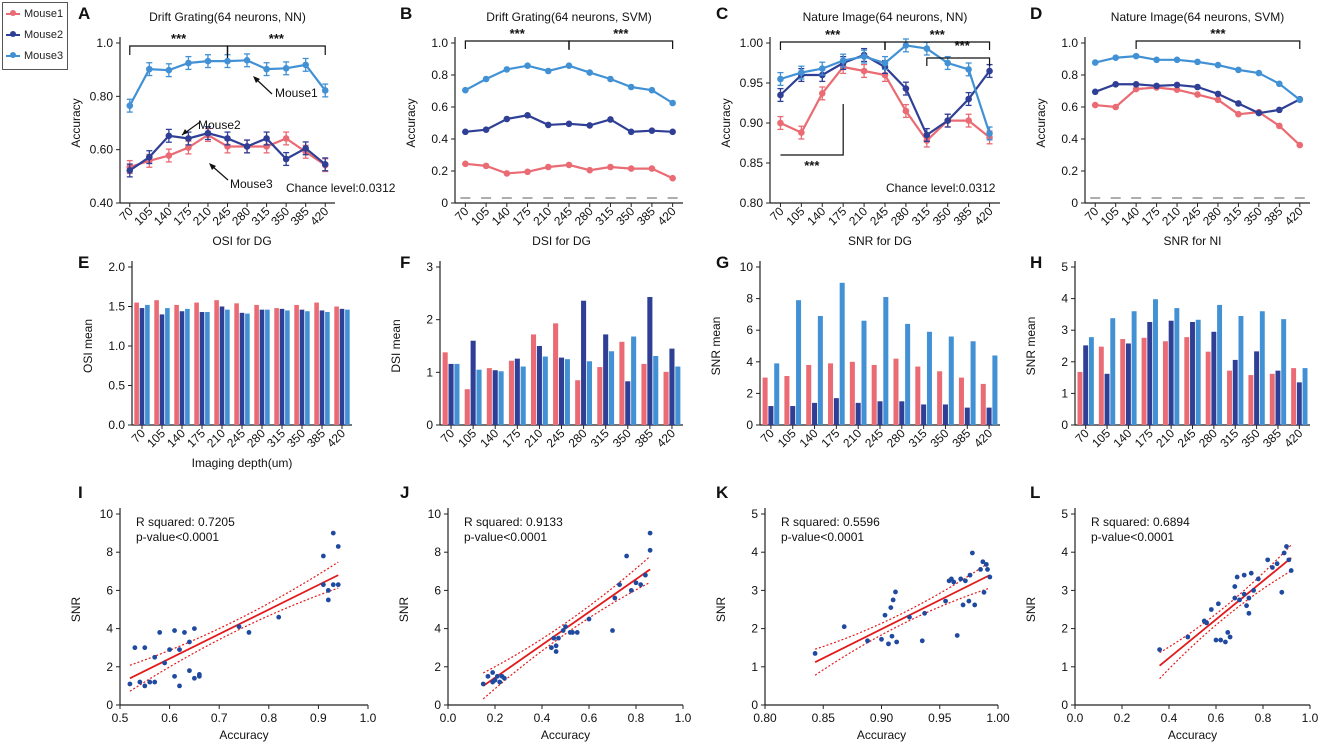  What do you see at coordinates (1218, 33) in the screenshot?
I see `chart-d-sig-bracket-stars: ***` at bounding box center [1218, 33].